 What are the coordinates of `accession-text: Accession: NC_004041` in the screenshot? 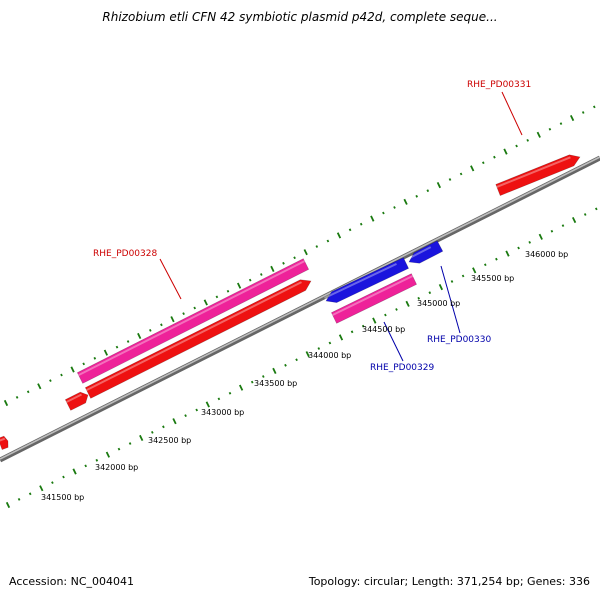 It's located at (72, 581).